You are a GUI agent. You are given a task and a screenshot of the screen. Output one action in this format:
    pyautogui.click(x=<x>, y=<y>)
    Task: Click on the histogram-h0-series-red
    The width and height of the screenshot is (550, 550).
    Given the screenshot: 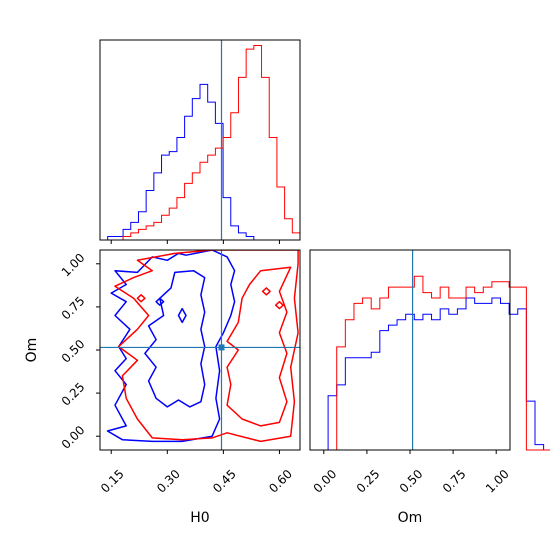 What is the action you would take?
    pyautogui.click(x=200, y=143)
    